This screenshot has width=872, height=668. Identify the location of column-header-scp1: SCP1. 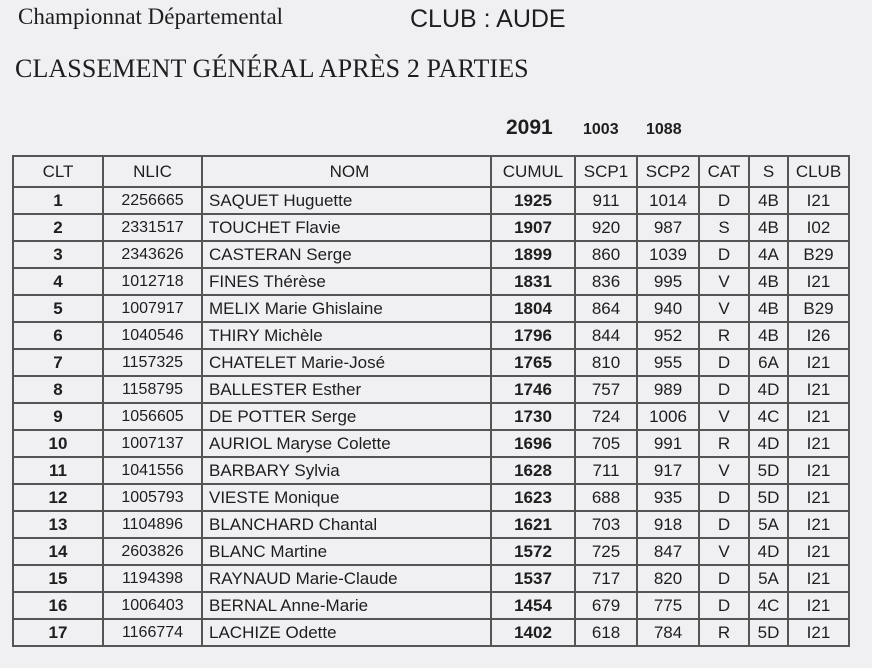
(606, 171).